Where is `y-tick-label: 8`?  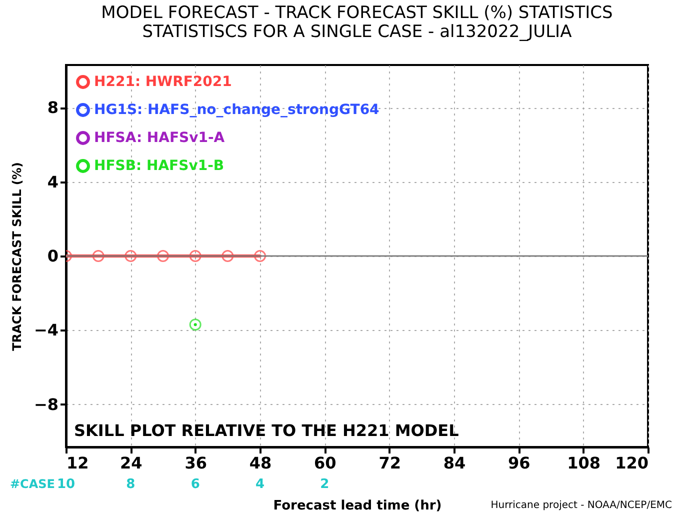 y-tick-label: 8 is located at coordinates (52, 108).